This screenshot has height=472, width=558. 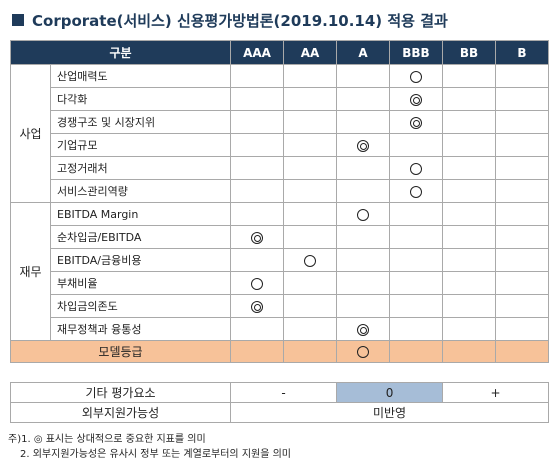 I want to click on header-grade: BB, so click(x=469, y=52).